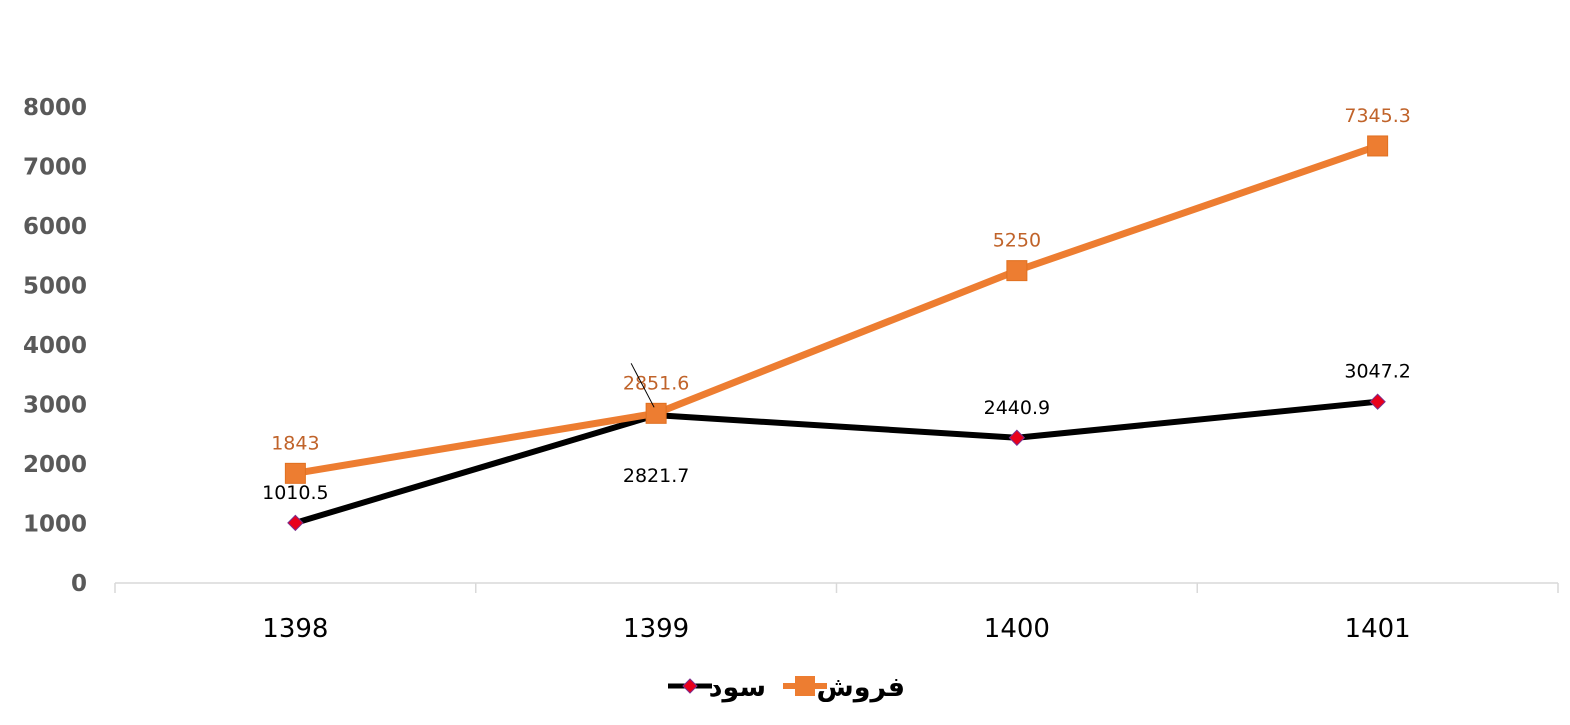 Image resolution: width=1570 pixels, height=725 pixels. Describe the element at coordinates (1017, 241) in the screenshot. I see `data-label-forush: 5250` at that location.